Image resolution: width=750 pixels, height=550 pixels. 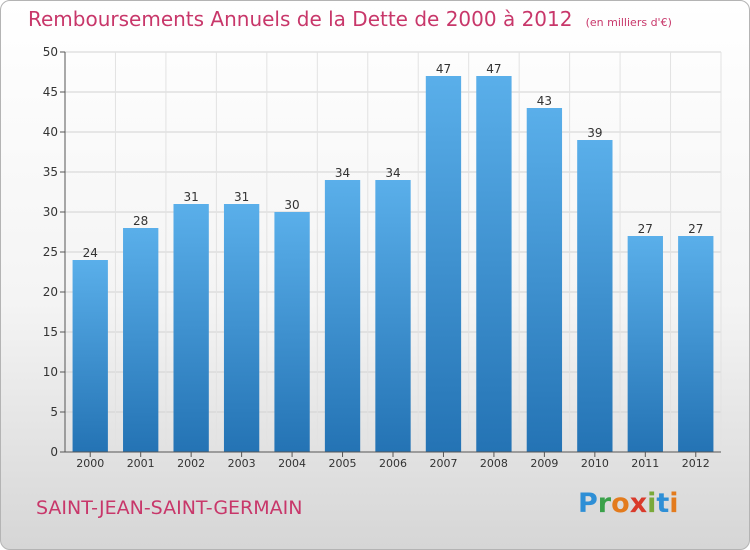 I want to click on bar-2007, so click(x=443, y=264).